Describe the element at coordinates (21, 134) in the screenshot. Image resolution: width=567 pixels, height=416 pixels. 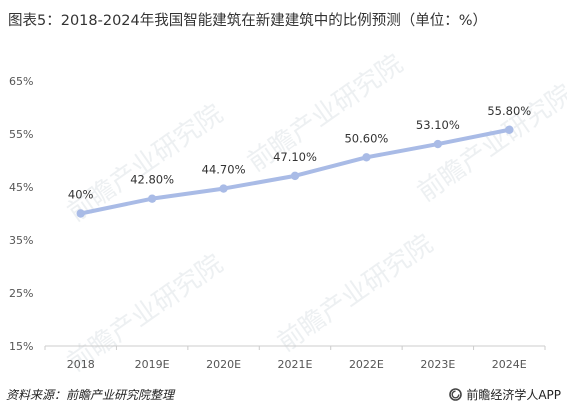
I see `y-tick-label: 55%` at that location.